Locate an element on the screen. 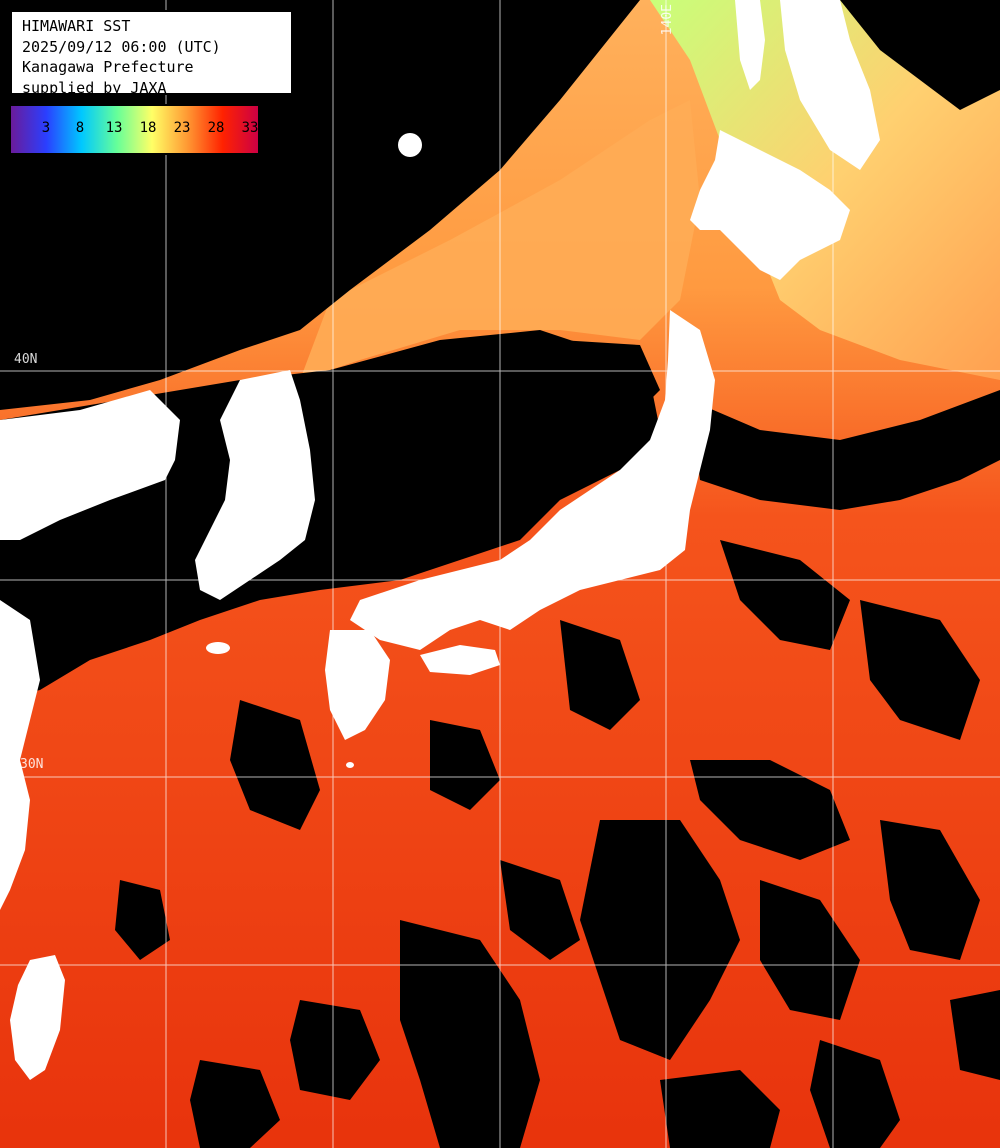 The image size is (1000, 1148). legend-tick: 33 is located at coordinates (250, 128).